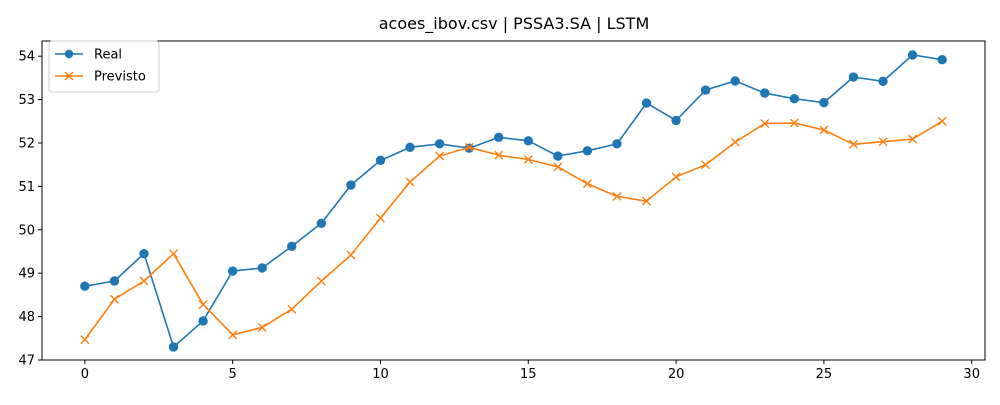 The height and width of the screenshot is (405, 1000). Describe the element at coordinates (26, 230) in the screenshot. I see `y-tick-label: 50` at that location.